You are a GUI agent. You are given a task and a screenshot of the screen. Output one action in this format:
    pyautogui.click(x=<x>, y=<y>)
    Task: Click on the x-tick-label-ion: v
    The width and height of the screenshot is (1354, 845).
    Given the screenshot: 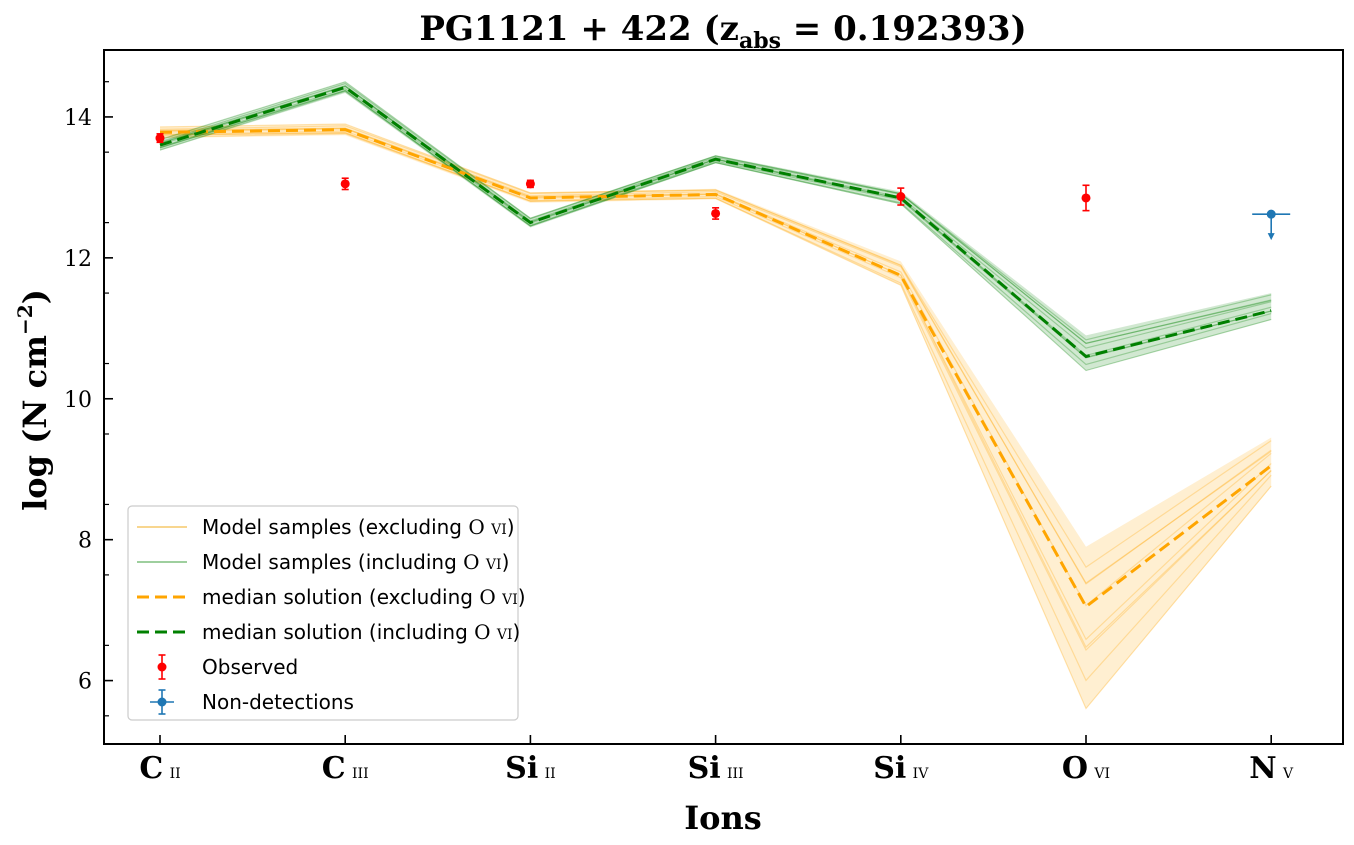 What is the action you would take?
    pyautogui.click(x=1285, y=771)
    